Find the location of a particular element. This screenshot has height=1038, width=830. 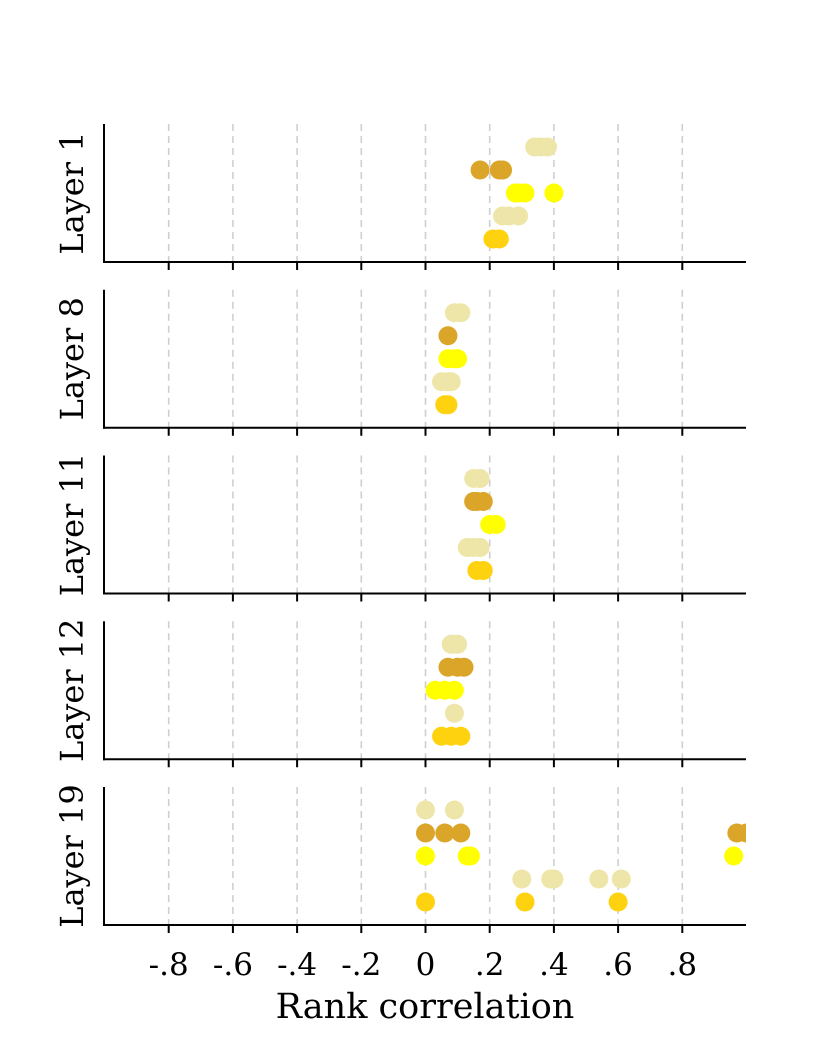

x-tick-label: 0 is located at coordinates (426, 965).